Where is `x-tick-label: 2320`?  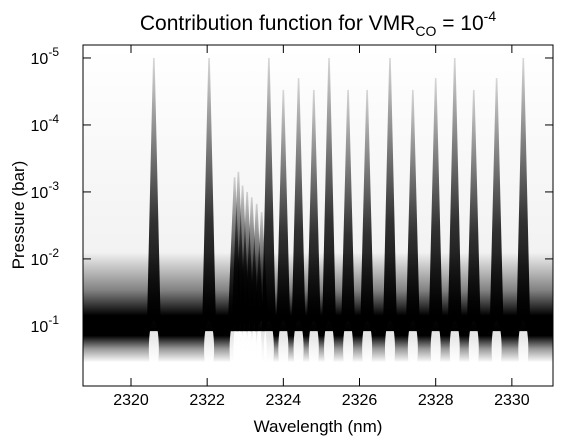 x-tick-label: 2320 is located at coordinates (131, 400).